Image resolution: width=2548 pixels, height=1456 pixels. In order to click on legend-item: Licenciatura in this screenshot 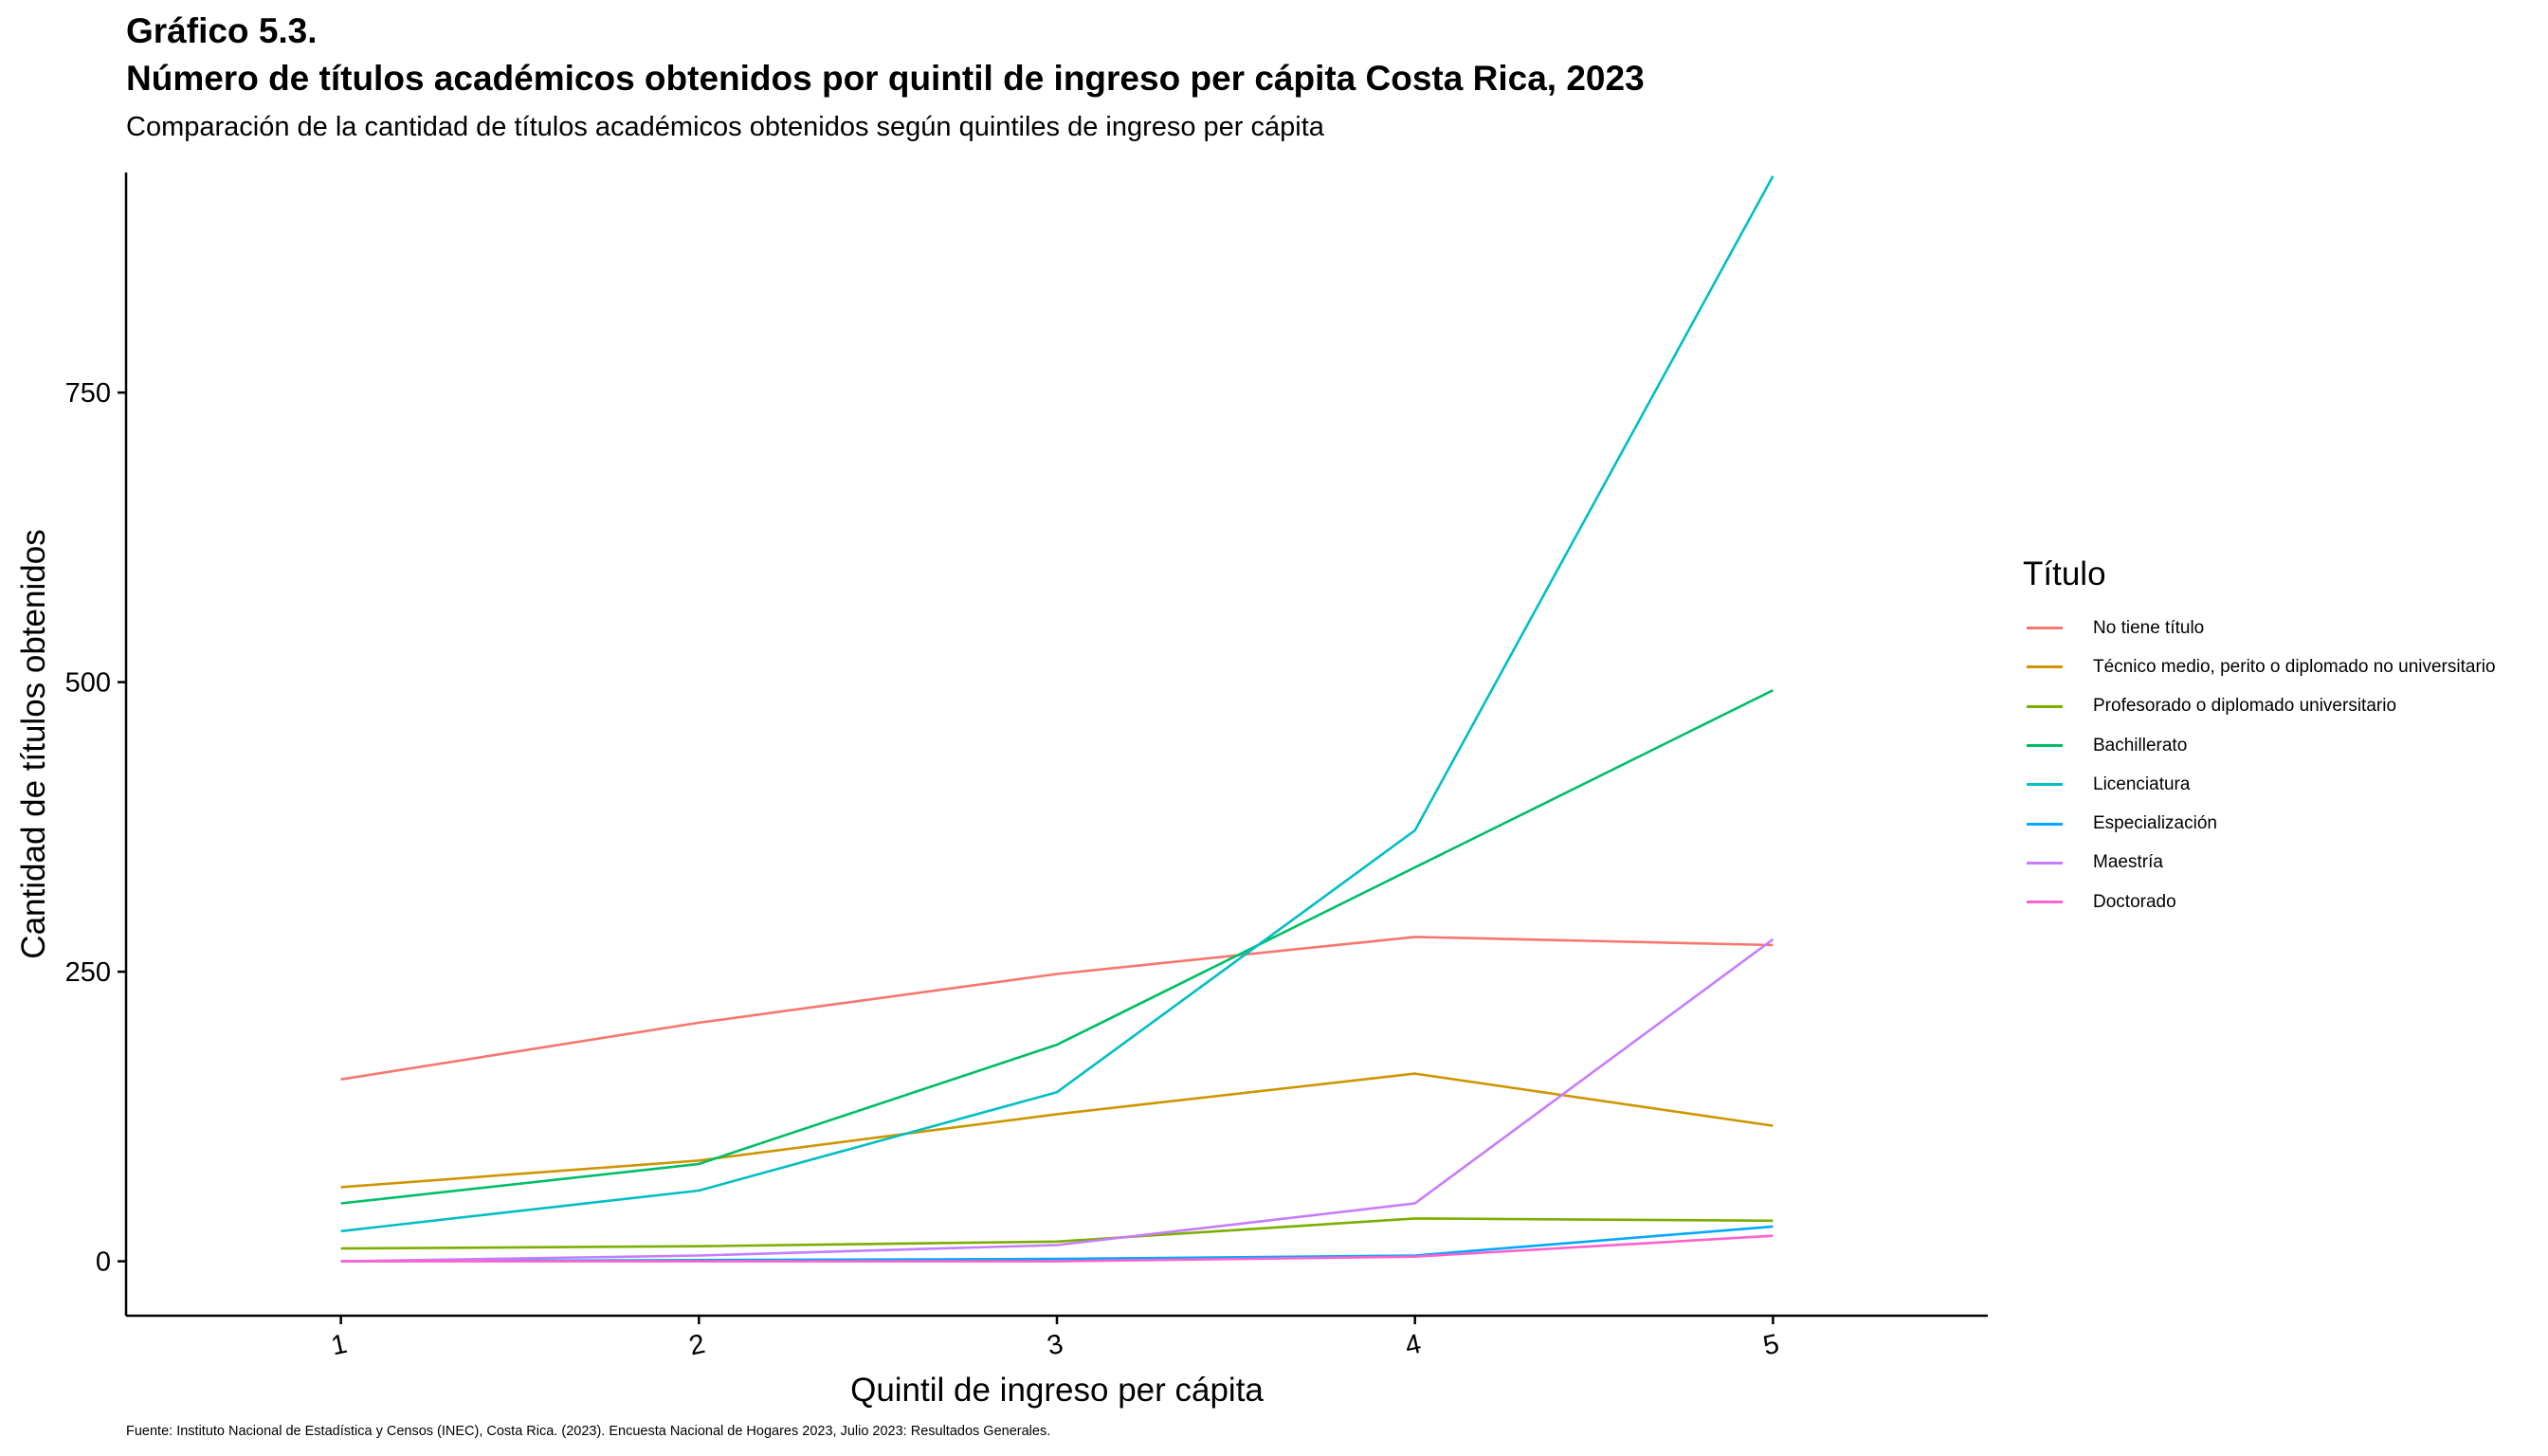, I will do `click(2259, 784)`.